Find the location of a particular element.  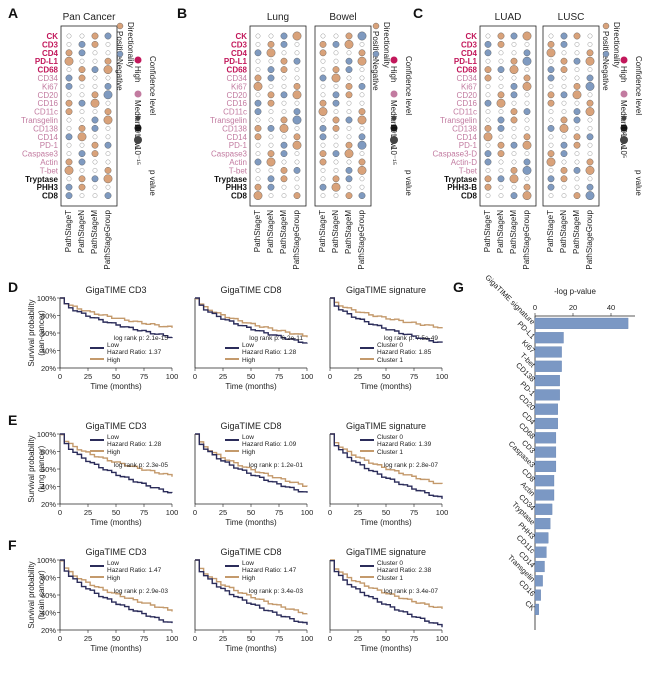

km-title: GigaTIME CD8 is located at coordinates (250, 552).